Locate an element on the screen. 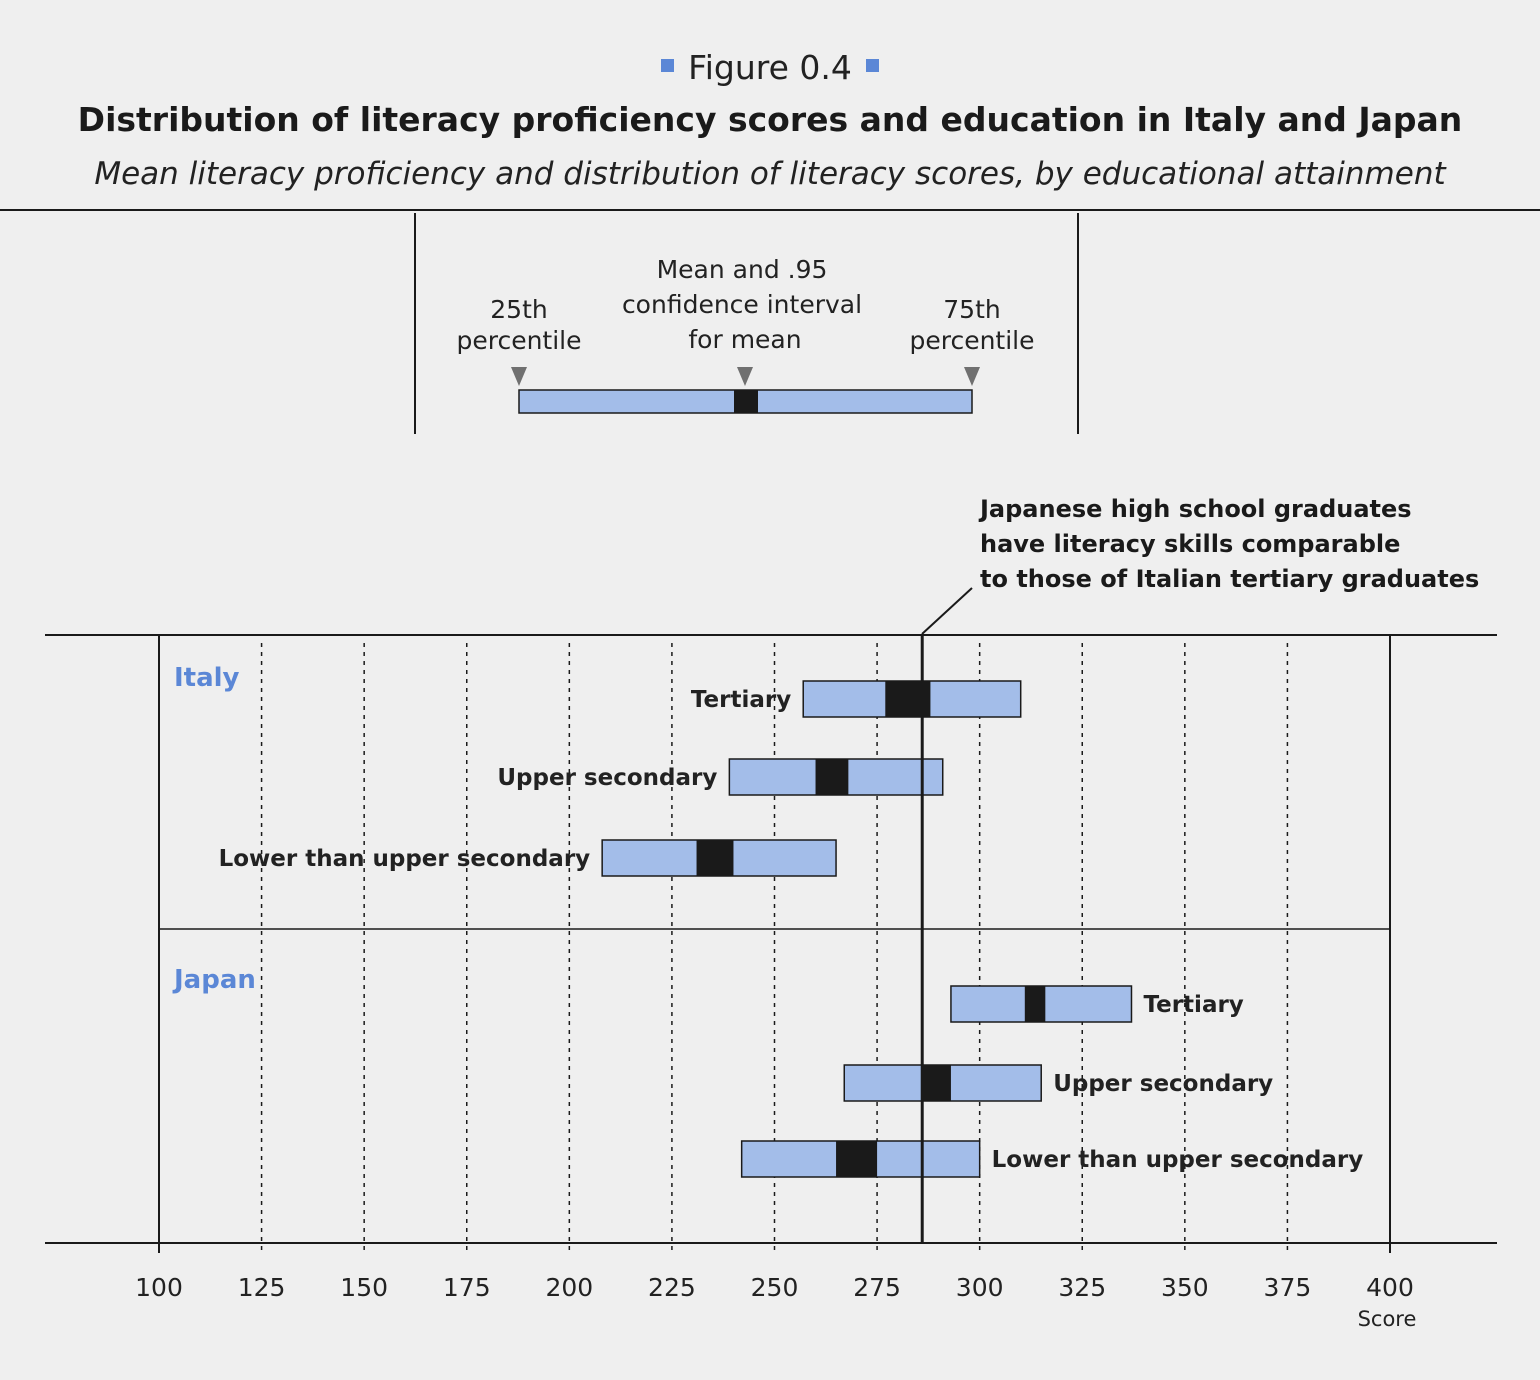  figure-number: Figure 0.4 is located at coordinates (770, 67).